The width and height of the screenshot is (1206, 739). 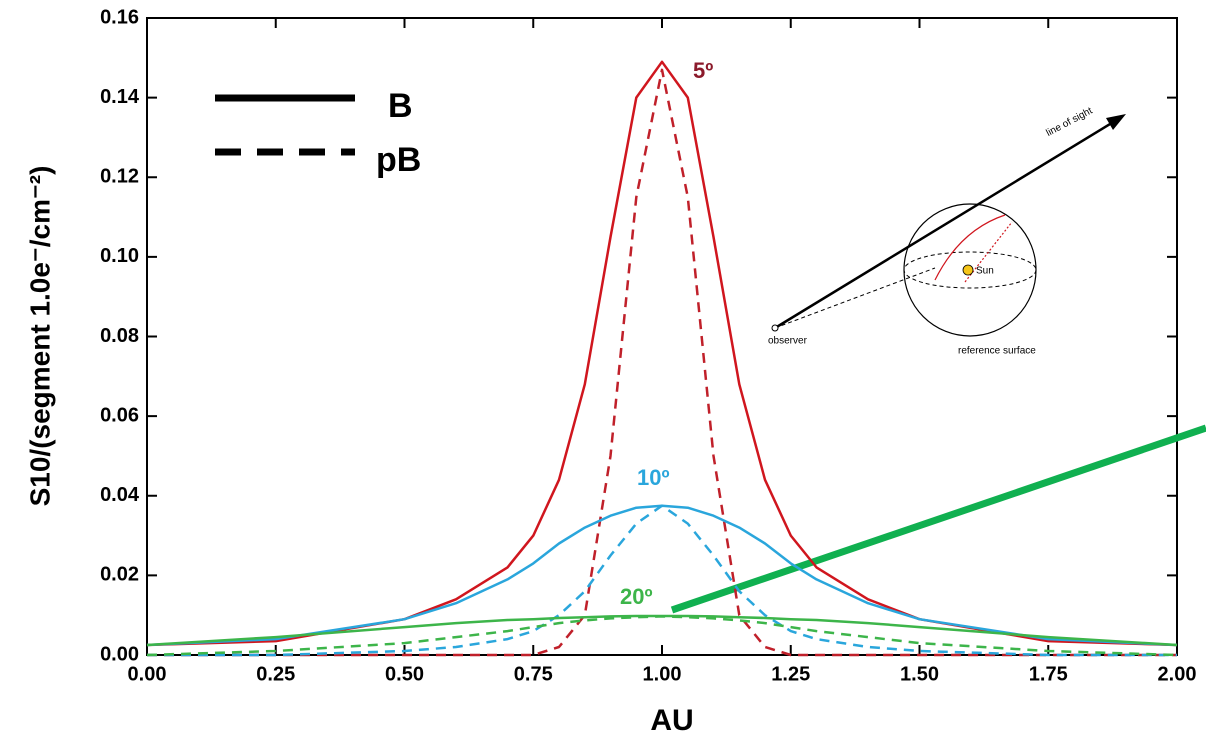 I want to click on red-arc, so click(x=970, y=247).